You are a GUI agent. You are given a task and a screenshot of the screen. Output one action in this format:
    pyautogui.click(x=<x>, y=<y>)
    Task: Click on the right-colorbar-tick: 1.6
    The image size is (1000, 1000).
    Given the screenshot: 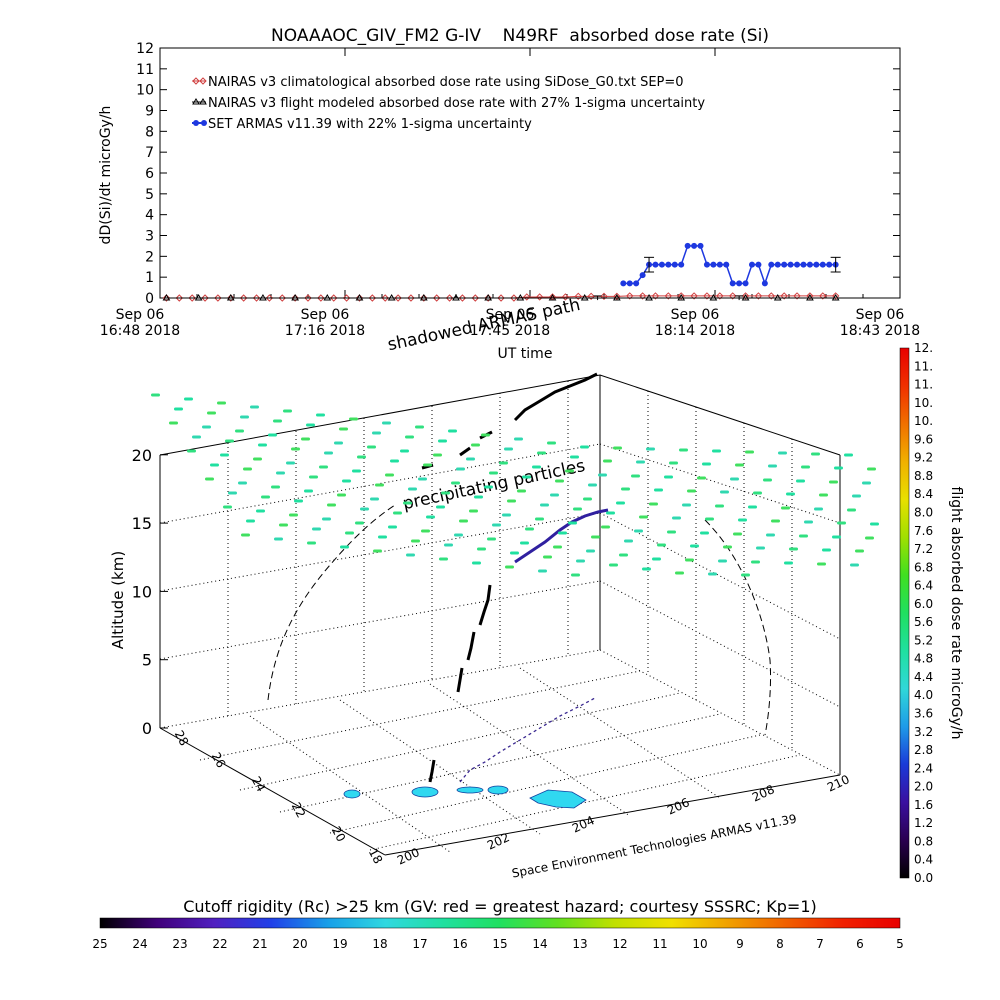 What is the action you would take?
    pyautogui.click(x=923, y=805)
    